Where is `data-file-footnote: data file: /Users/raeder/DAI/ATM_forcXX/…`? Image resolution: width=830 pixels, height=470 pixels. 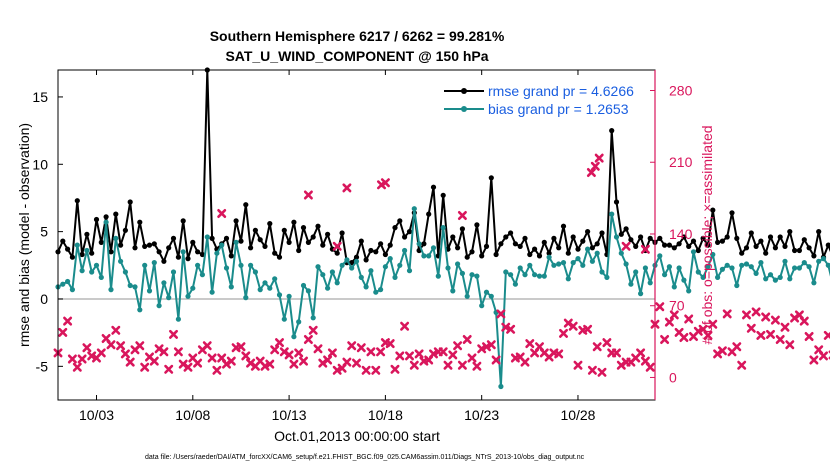 data-file-footnote: data file: /Users/raeder/DAI/ATM_forcXX/… is located at coordinates (365, 457).